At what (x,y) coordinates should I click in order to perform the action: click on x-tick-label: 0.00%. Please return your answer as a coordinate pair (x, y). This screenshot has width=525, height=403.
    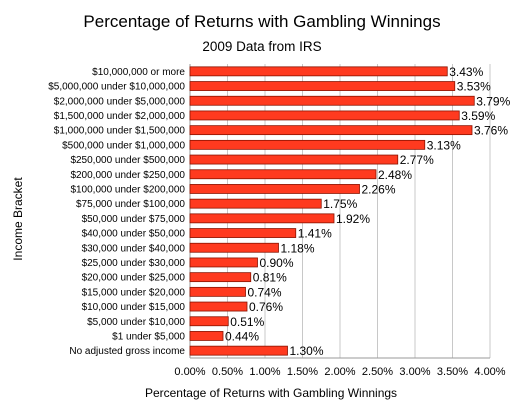
    Looking at the image, I should click on (189, 372).